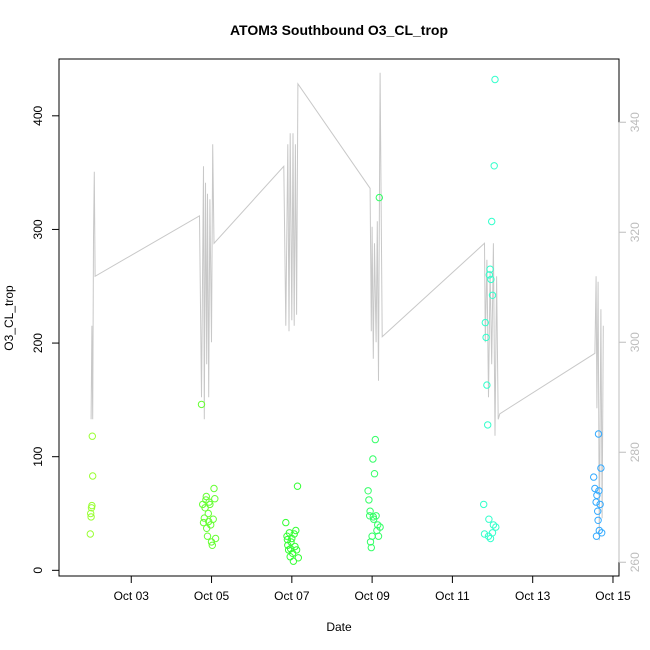 The height and width of the screenshot is (650, 650). I want to click on x-tick-label: Oct 09, so click(372, 596).